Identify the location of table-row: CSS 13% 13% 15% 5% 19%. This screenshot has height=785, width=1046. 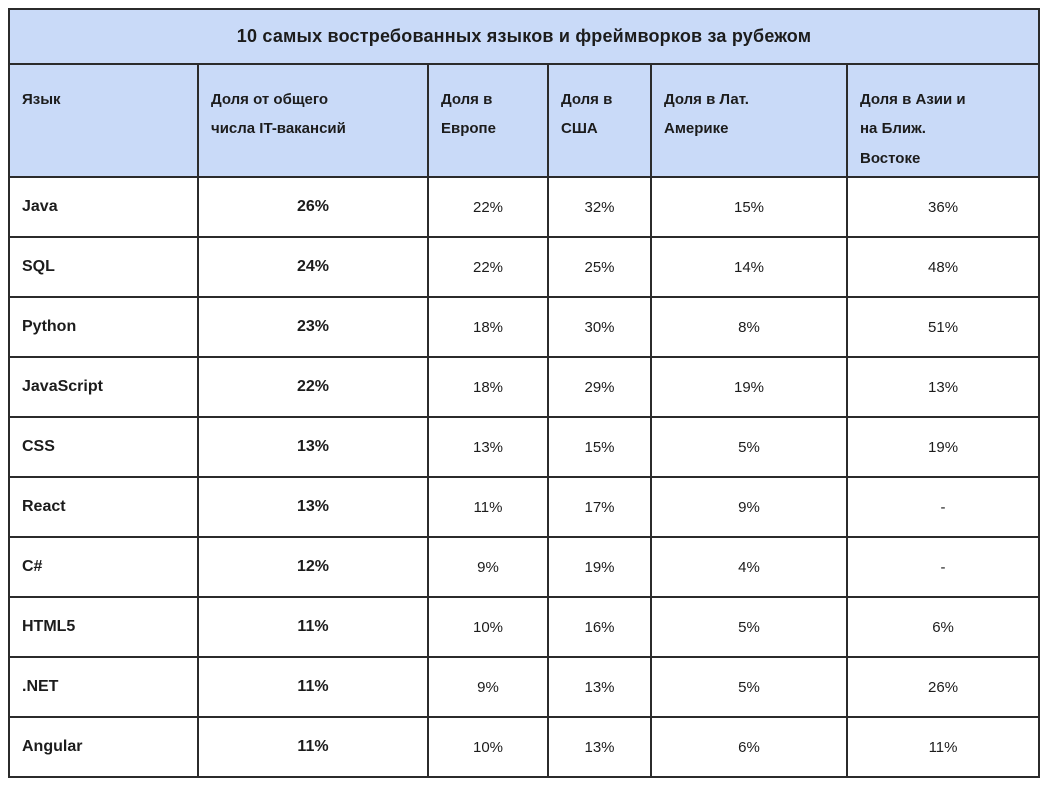
(524, 447).